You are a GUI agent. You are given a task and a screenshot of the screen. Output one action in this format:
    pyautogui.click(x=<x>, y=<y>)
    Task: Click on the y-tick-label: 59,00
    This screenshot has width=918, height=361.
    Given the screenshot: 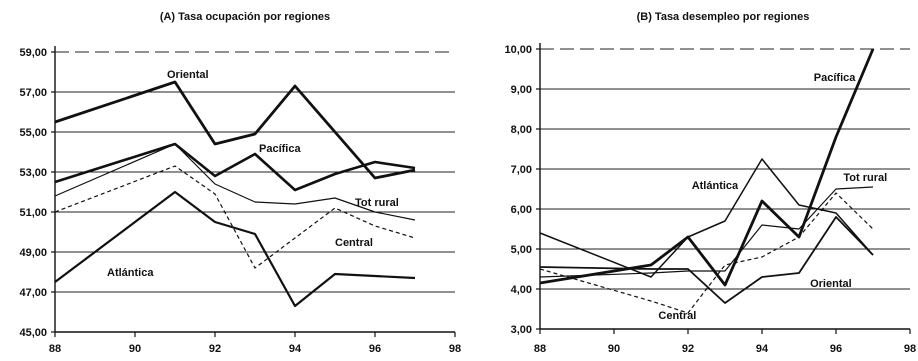 What is the action you would take?
    pyautogui.click(x=33, y=53)
    